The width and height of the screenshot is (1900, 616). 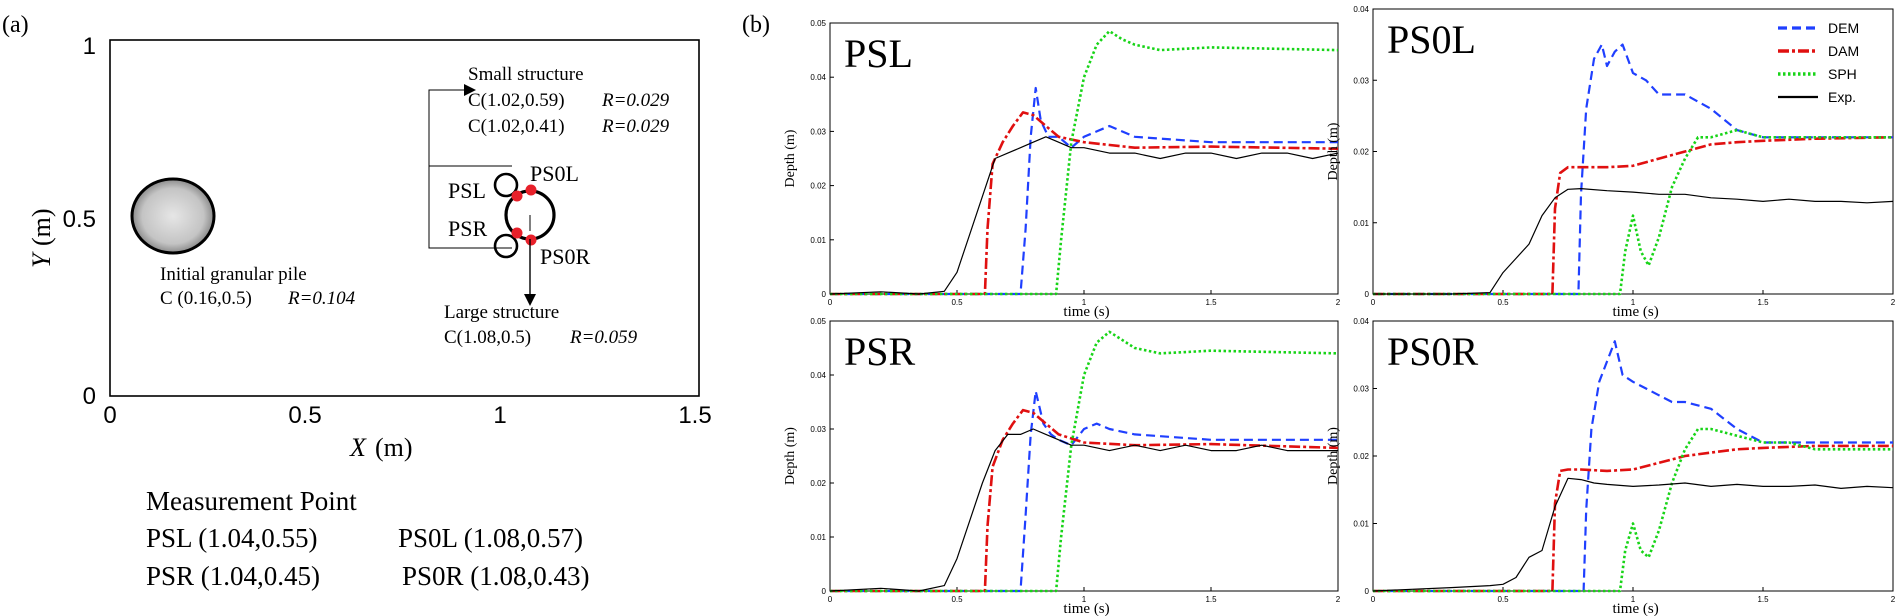 What do you see at coordinates (526, 74) in the screenshot?
I see `small-structure-title: Small structure` at bounding box center [526, 74].